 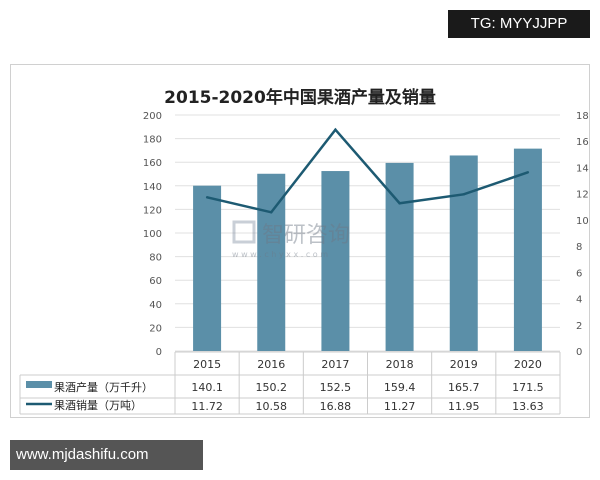 I want to click on category-label: 2017, so click(x=335, y=364).